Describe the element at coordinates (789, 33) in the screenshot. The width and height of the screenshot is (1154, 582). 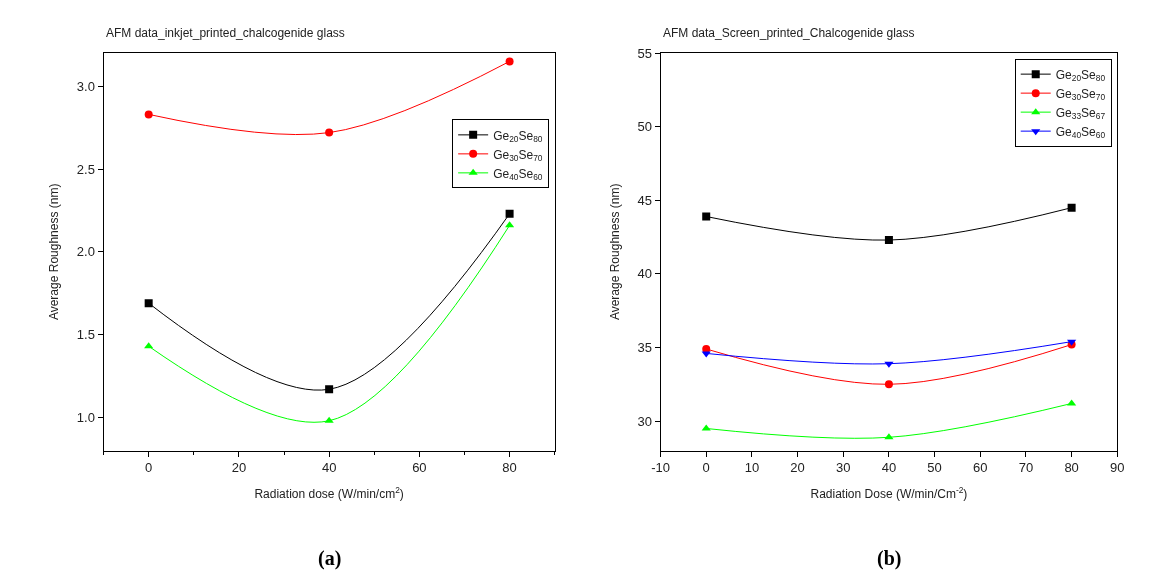
I see `chart-title: AFM data_Screen_printed_Chalcogenide glass` at that location.